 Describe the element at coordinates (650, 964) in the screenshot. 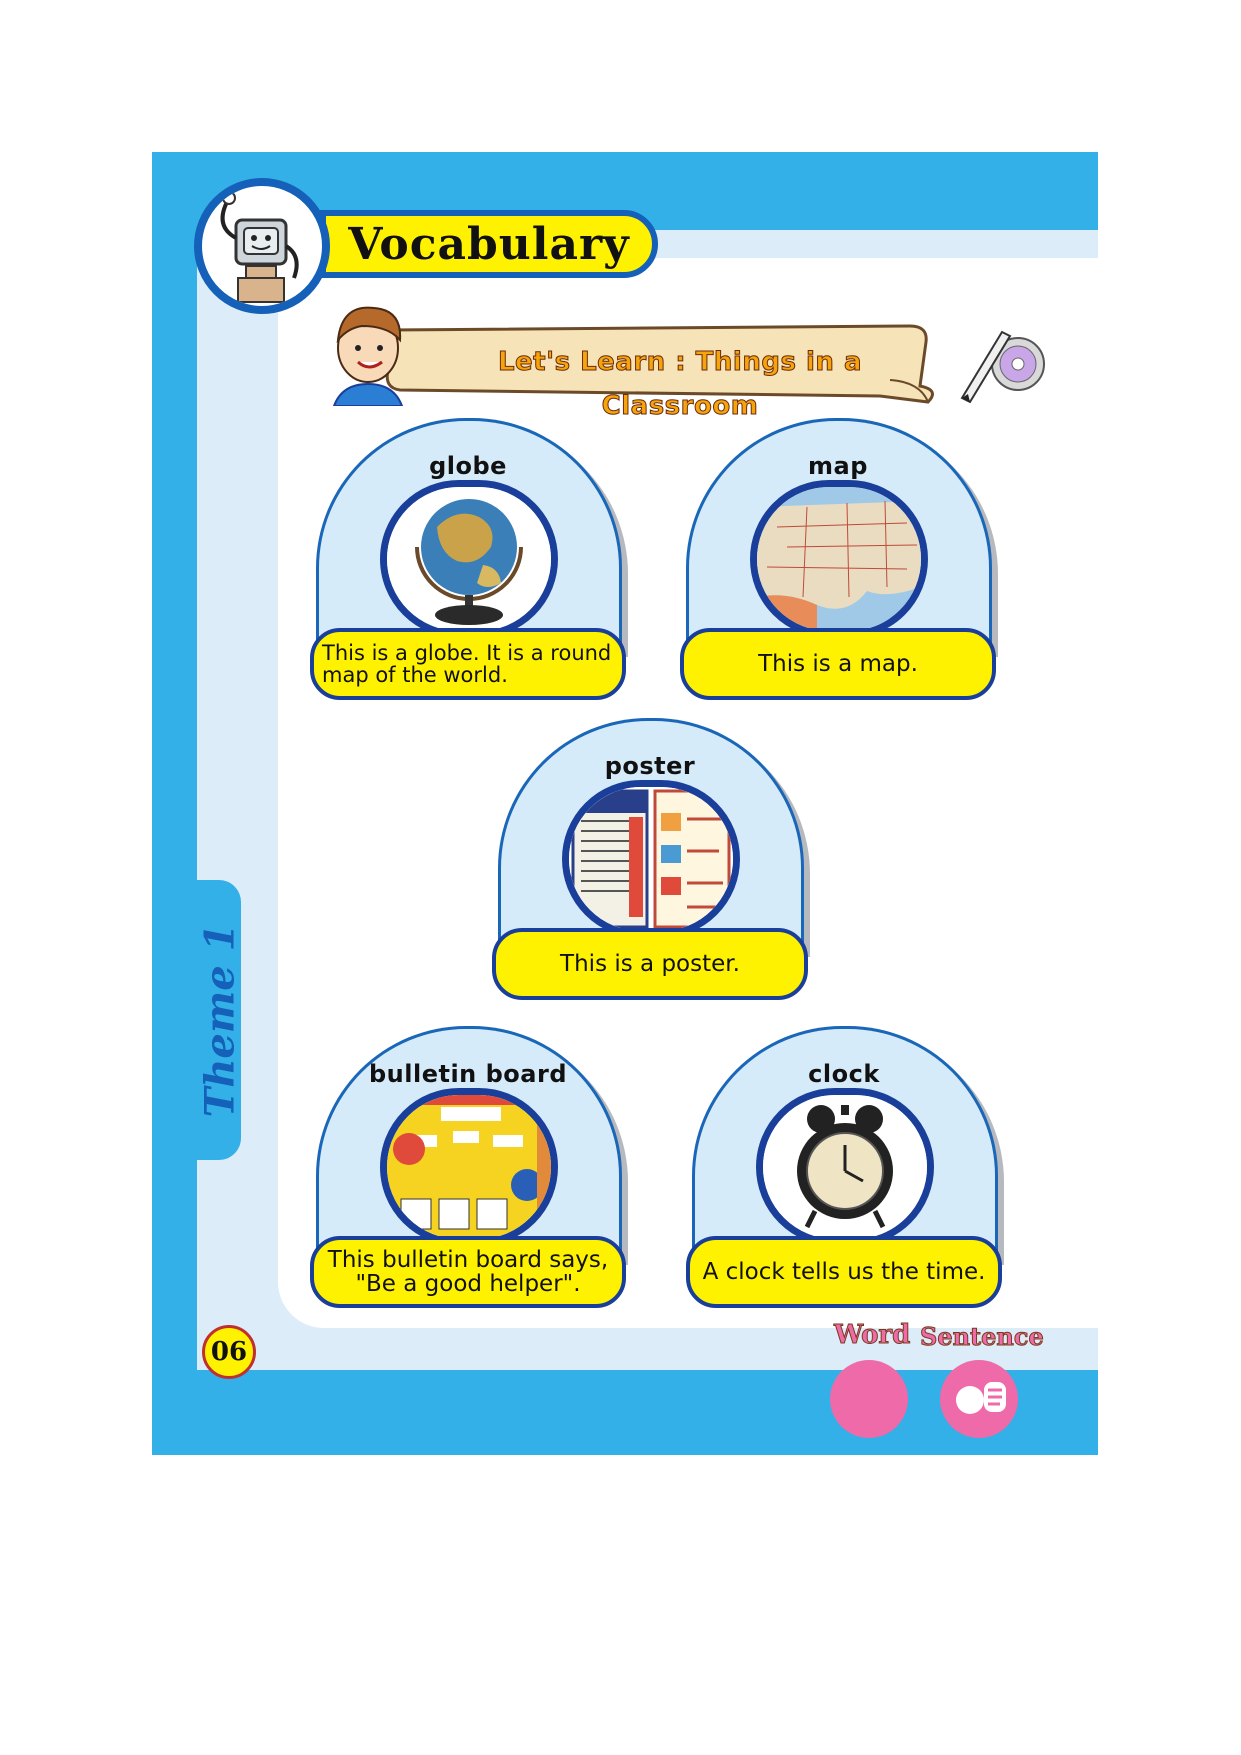

I see `card-caption: This is a poster.` at that location.